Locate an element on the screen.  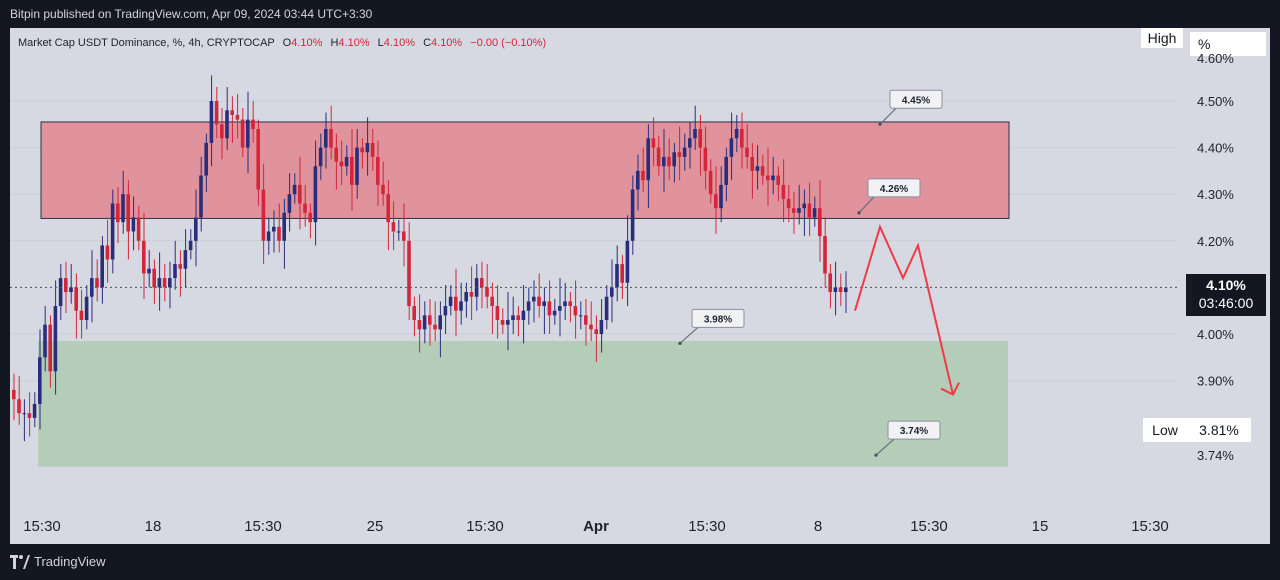
x-tick-label: 8 is located at coordinates (818, 526).